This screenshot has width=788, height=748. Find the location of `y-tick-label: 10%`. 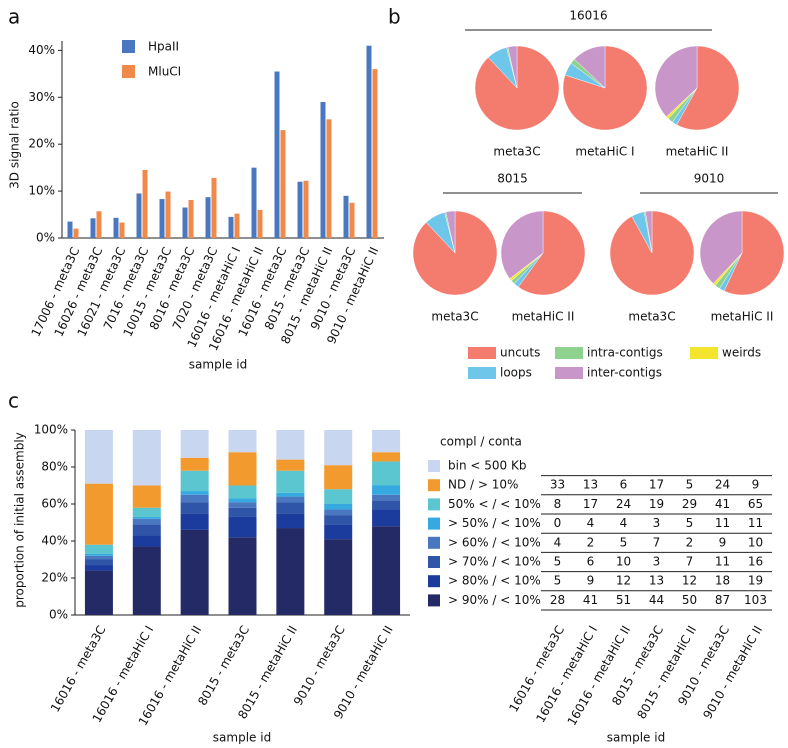

y-tick-label: 10% is located at coordinates (41, 191).